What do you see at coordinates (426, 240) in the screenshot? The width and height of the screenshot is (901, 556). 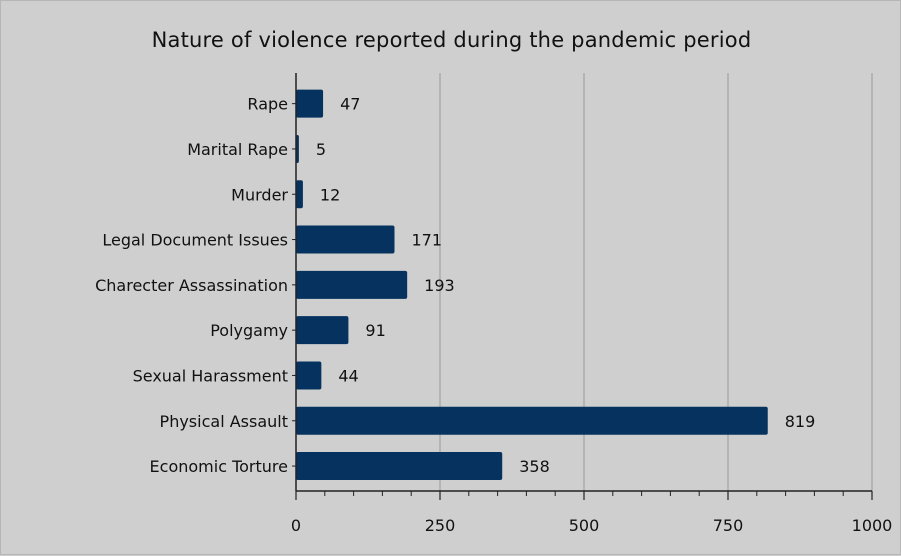 I see `data-label: 171` at bounding box center [426, 240].